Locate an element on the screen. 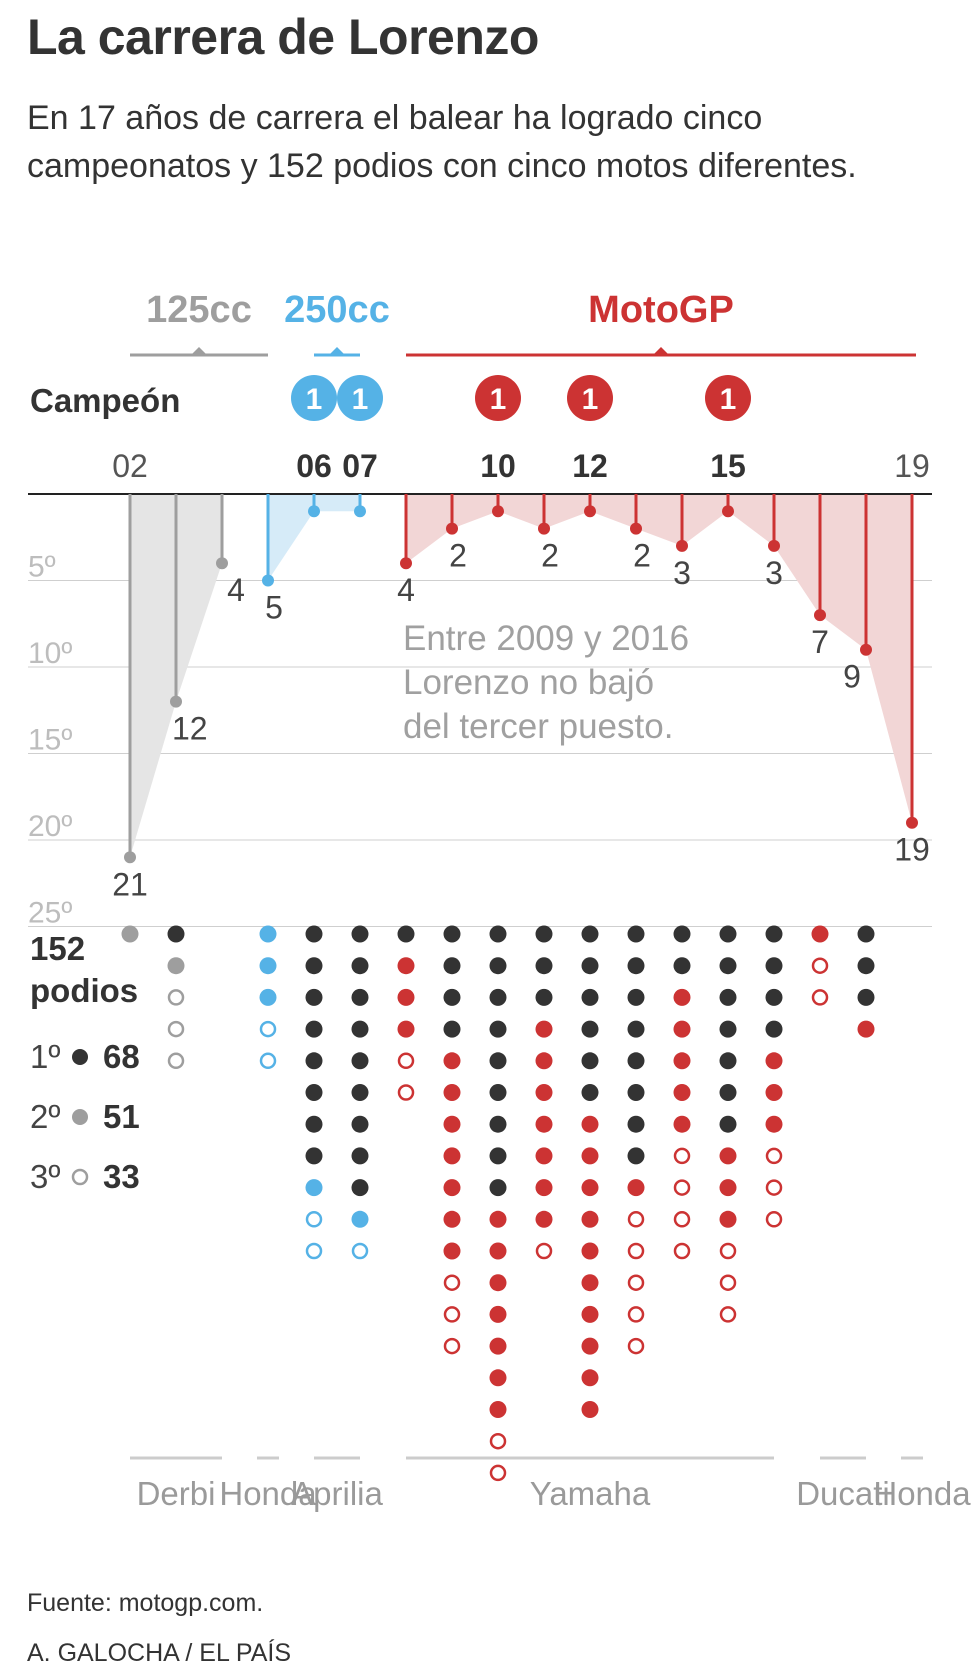 Image resolution: width=980 pixels, height=1678 pixels. footnotes: Fuente: motogp.com. A. GALOCHA / EL PAÍS is located at coordinates (159, 1628).